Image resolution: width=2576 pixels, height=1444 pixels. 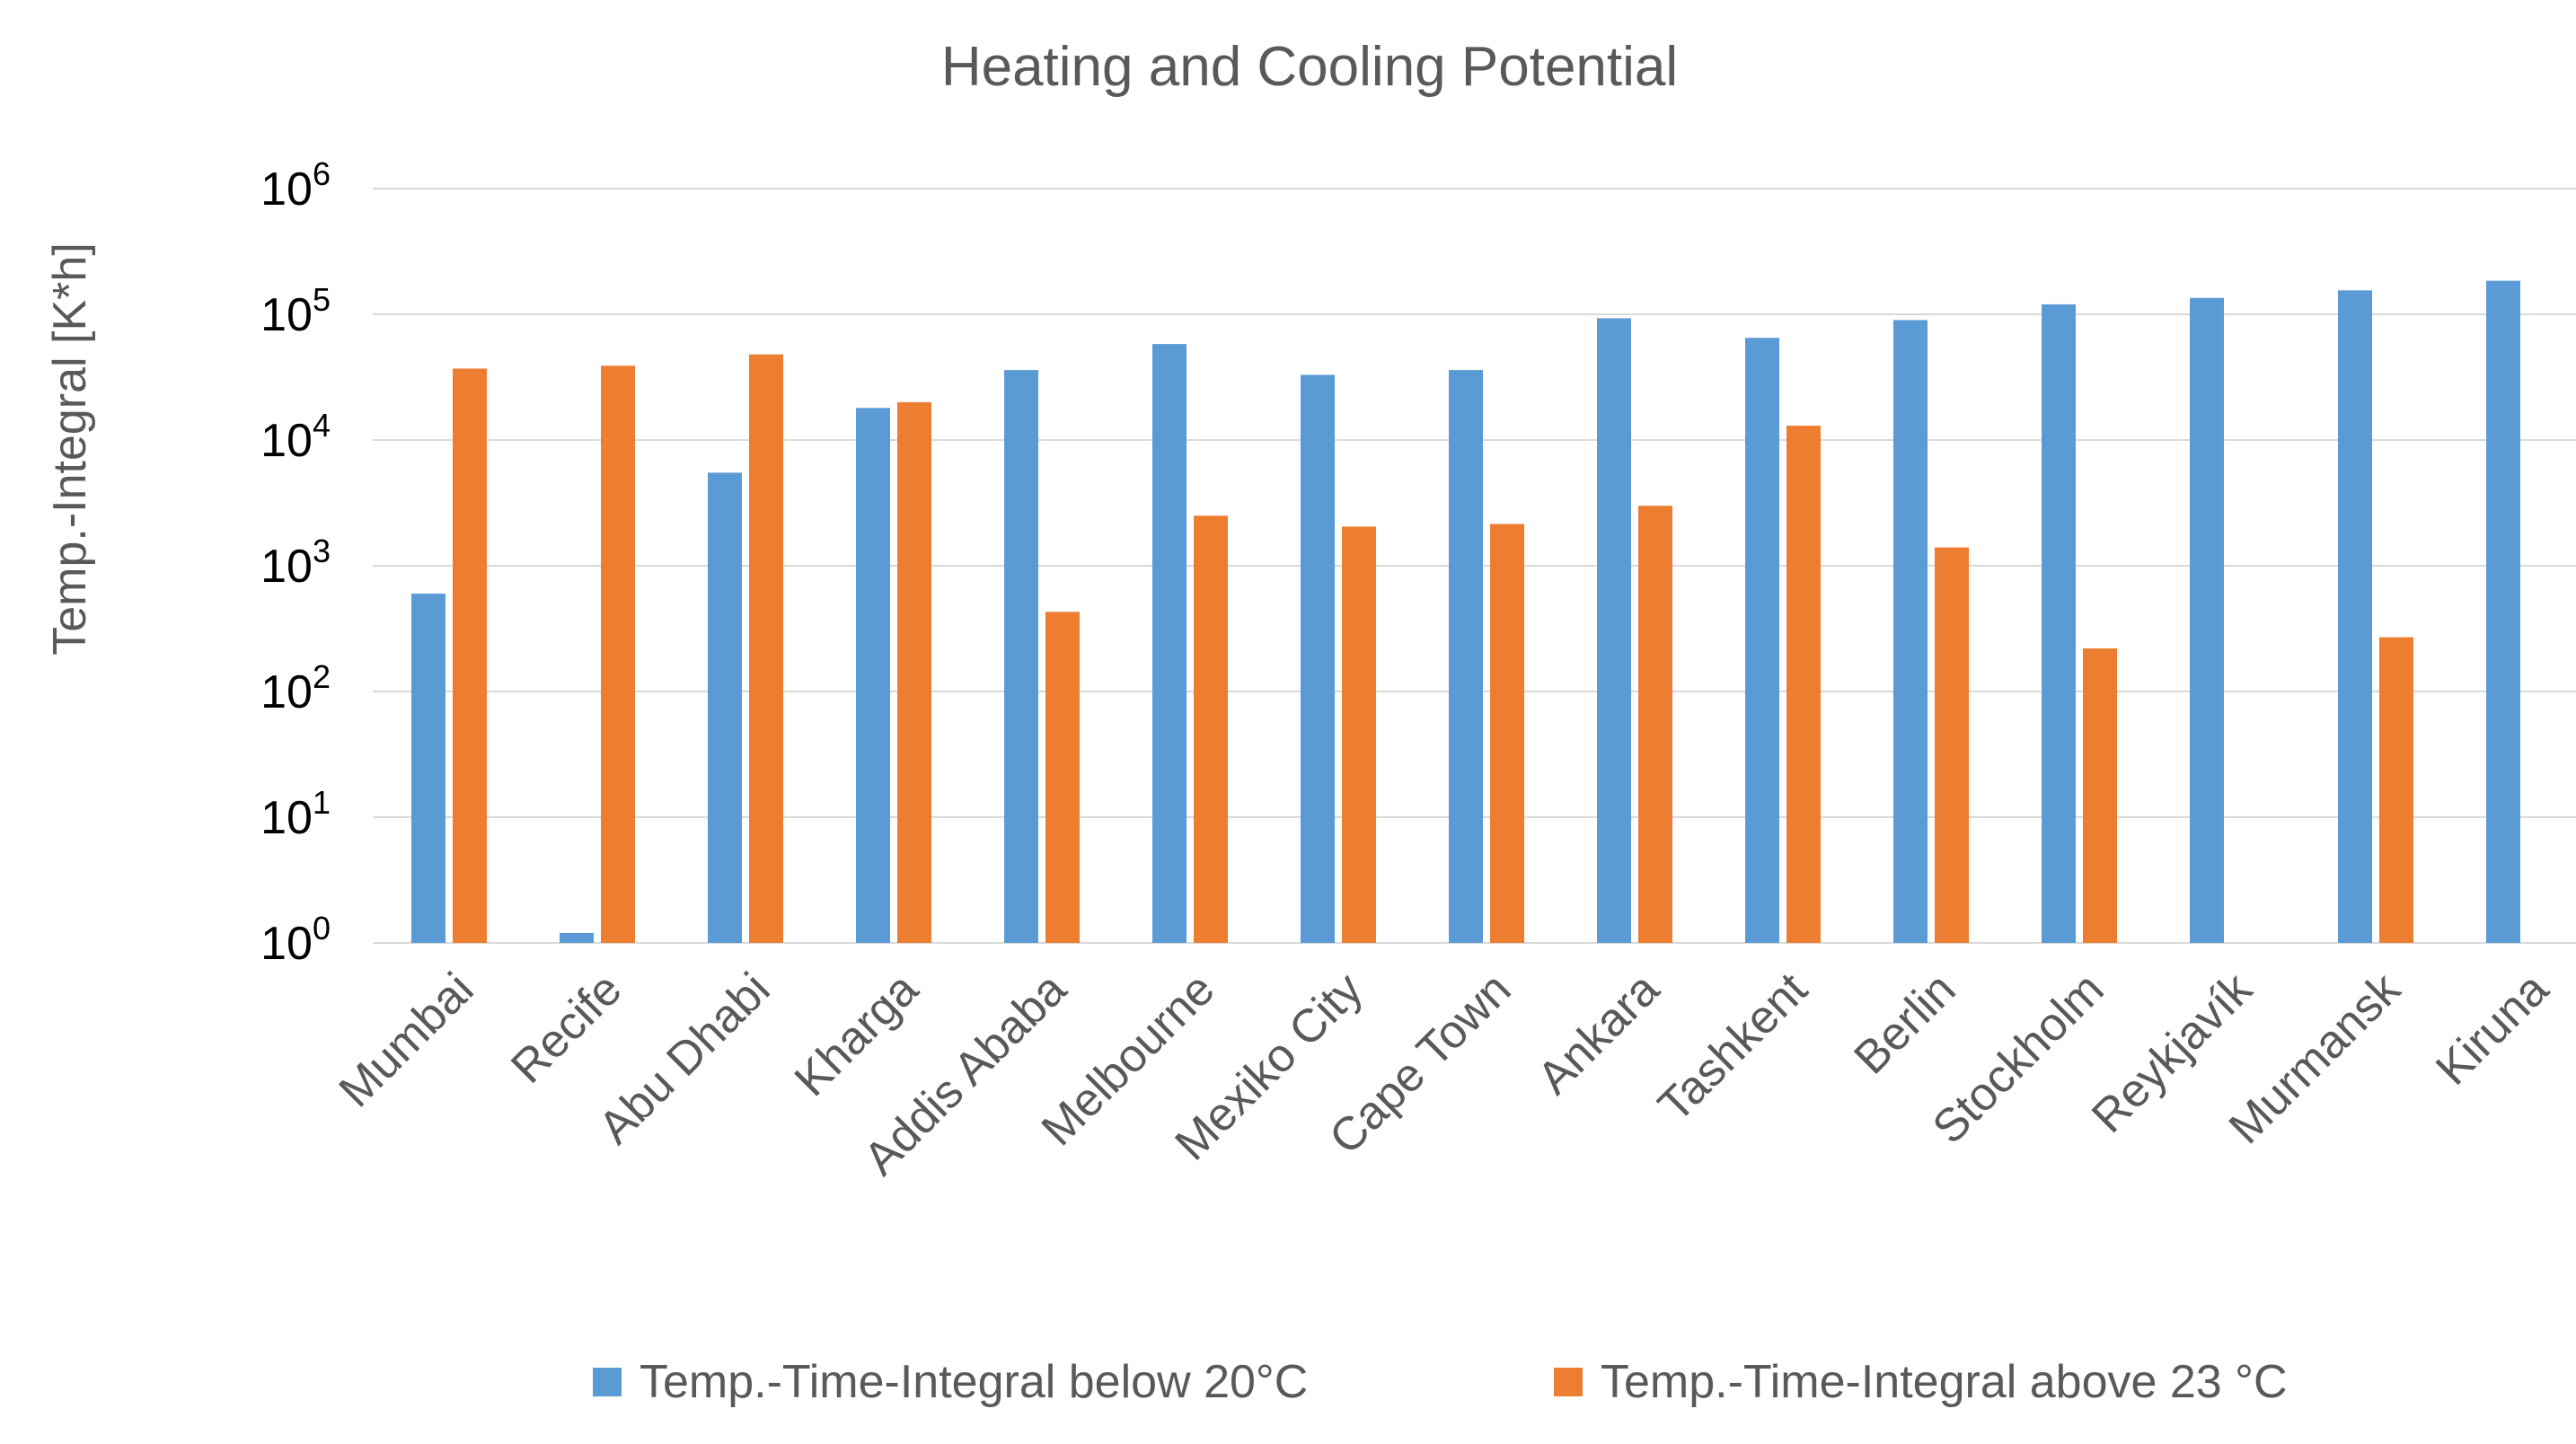 I want to click on bar-above-23-stockholm, so click(x=2100, y=795).